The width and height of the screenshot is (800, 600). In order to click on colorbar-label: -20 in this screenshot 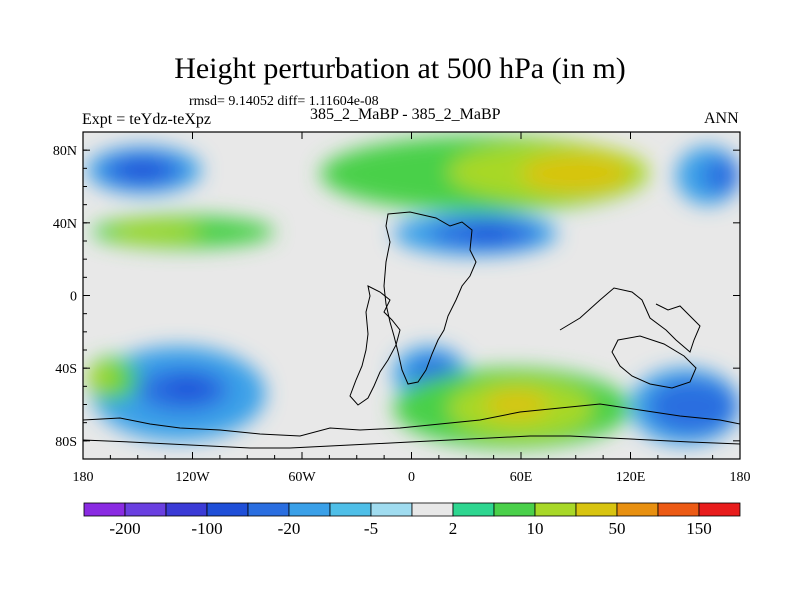, I will do `click(289, 528)`.